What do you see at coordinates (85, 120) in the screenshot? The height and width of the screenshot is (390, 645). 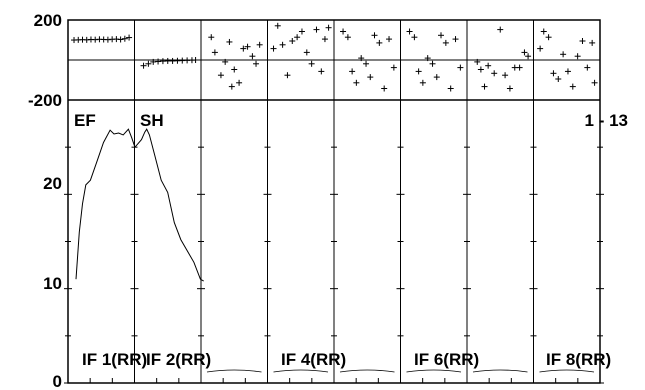 I see `panel-id-ef: EF` at bounding box center [85, 120].